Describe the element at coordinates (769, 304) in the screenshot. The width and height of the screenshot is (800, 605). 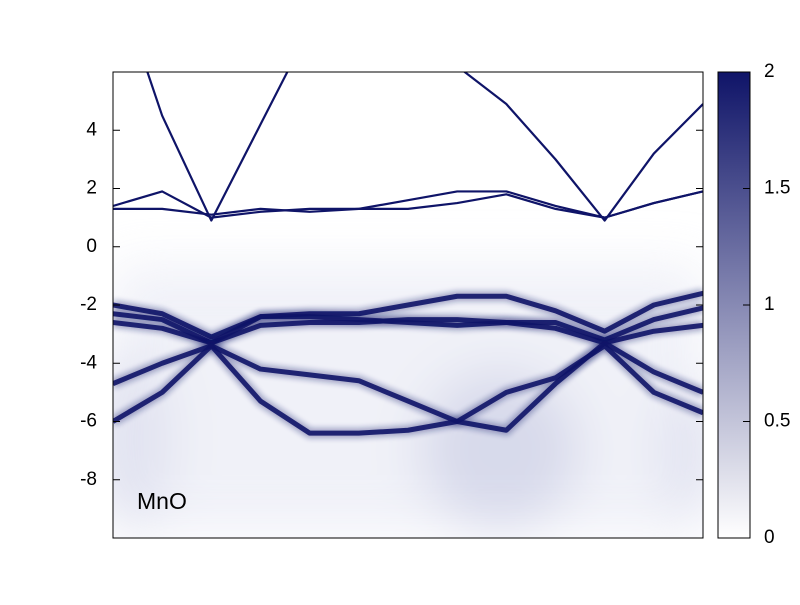
I see `colorbar-tick-label: 1` at that location.